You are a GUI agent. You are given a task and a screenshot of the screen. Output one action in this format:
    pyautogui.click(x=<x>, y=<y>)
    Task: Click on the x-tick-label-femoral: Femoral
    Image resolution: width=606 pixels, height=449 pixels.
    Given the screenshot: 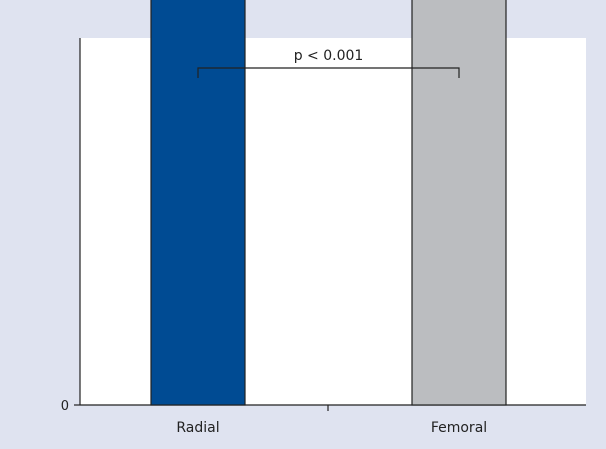 What is the action you would take?
    pyautogui.click(x=459, y=428)
    